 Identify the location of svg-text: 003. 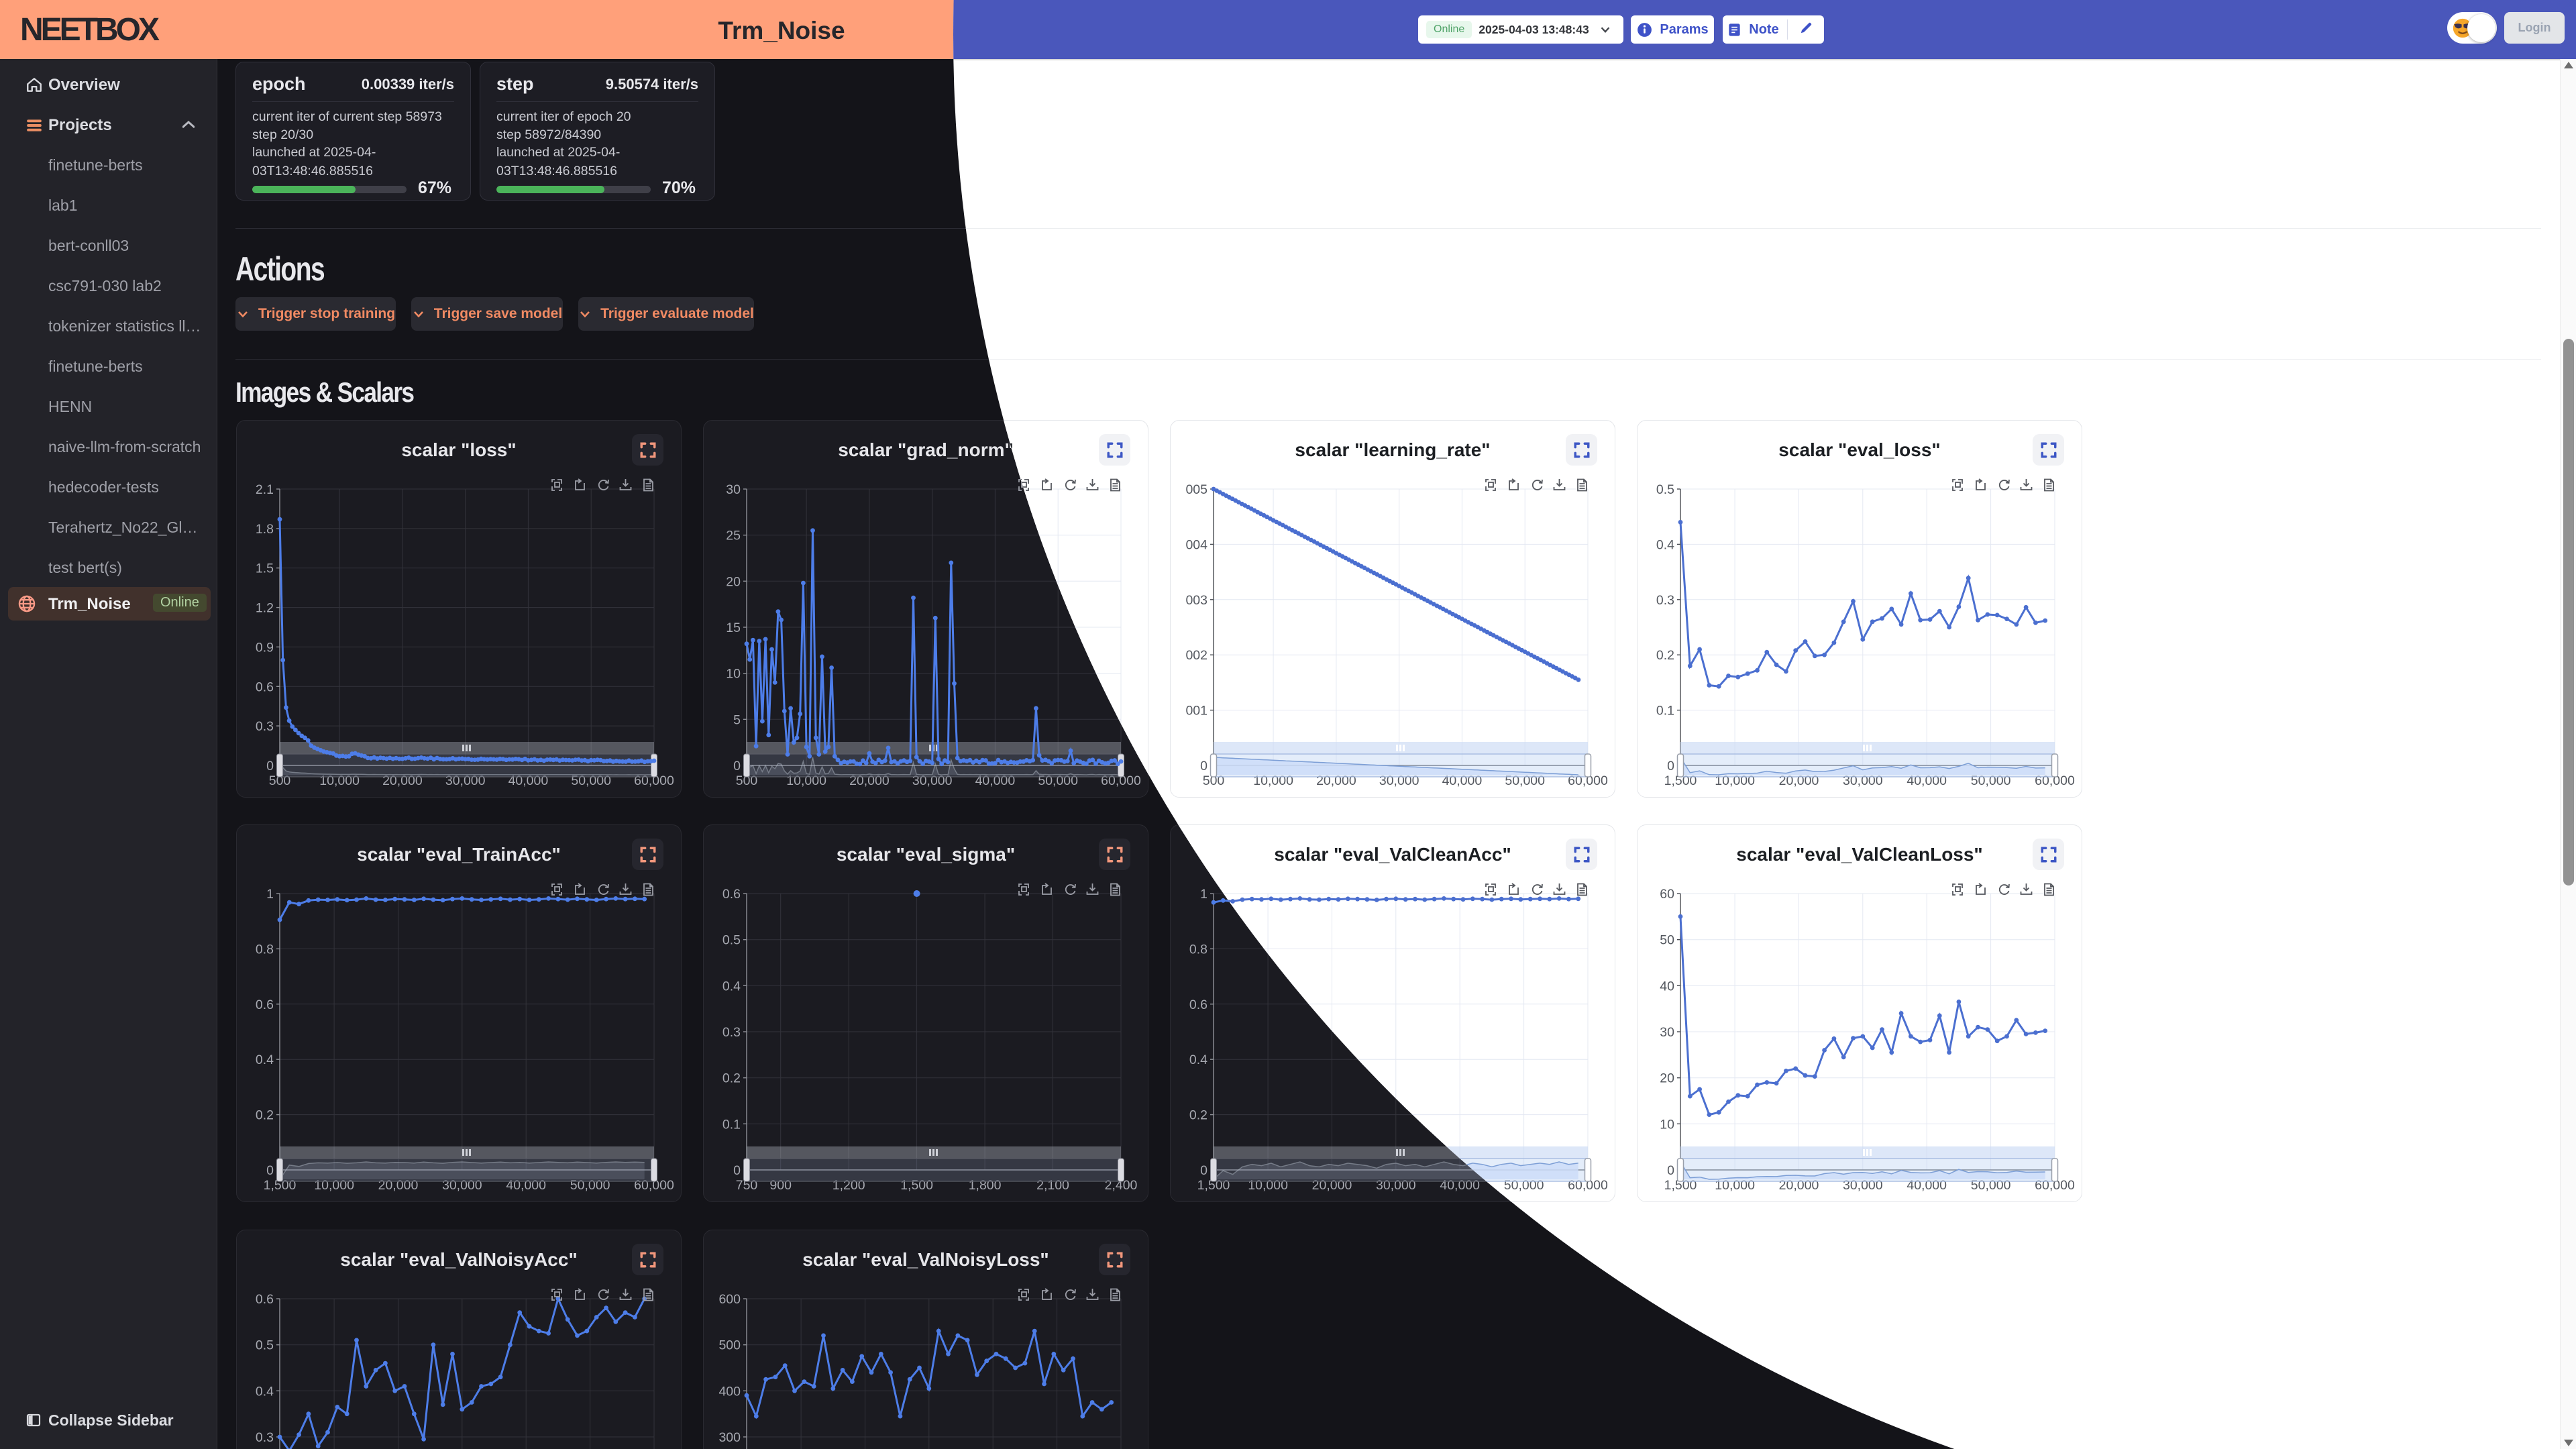
(1196, 600).